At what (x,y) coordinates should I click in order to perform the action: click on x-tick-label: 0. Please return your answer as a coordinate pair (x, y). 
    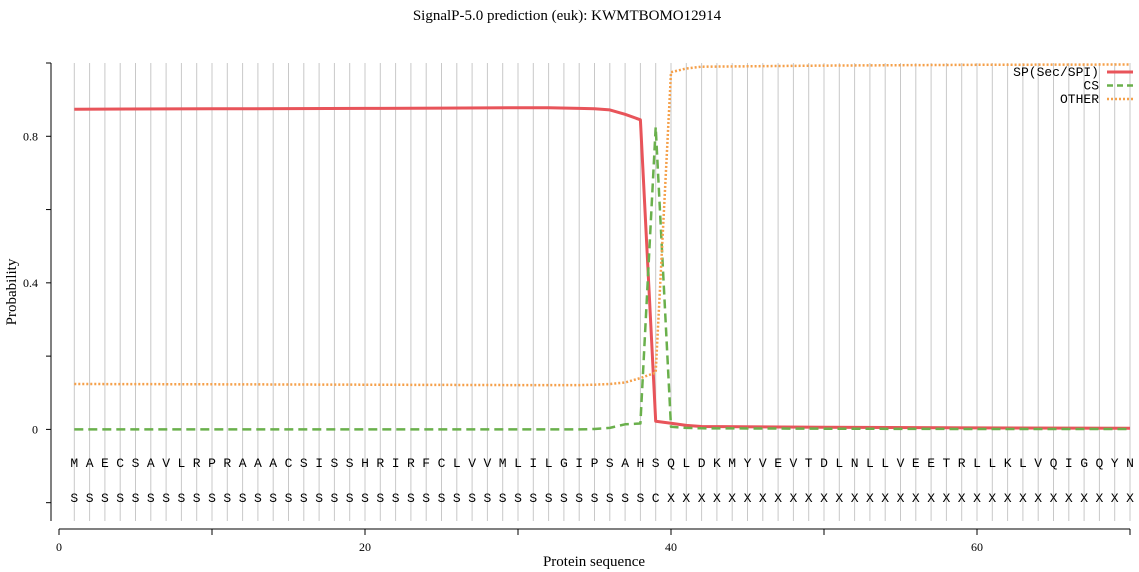
    Looking at the image, I should click on (59, 547).